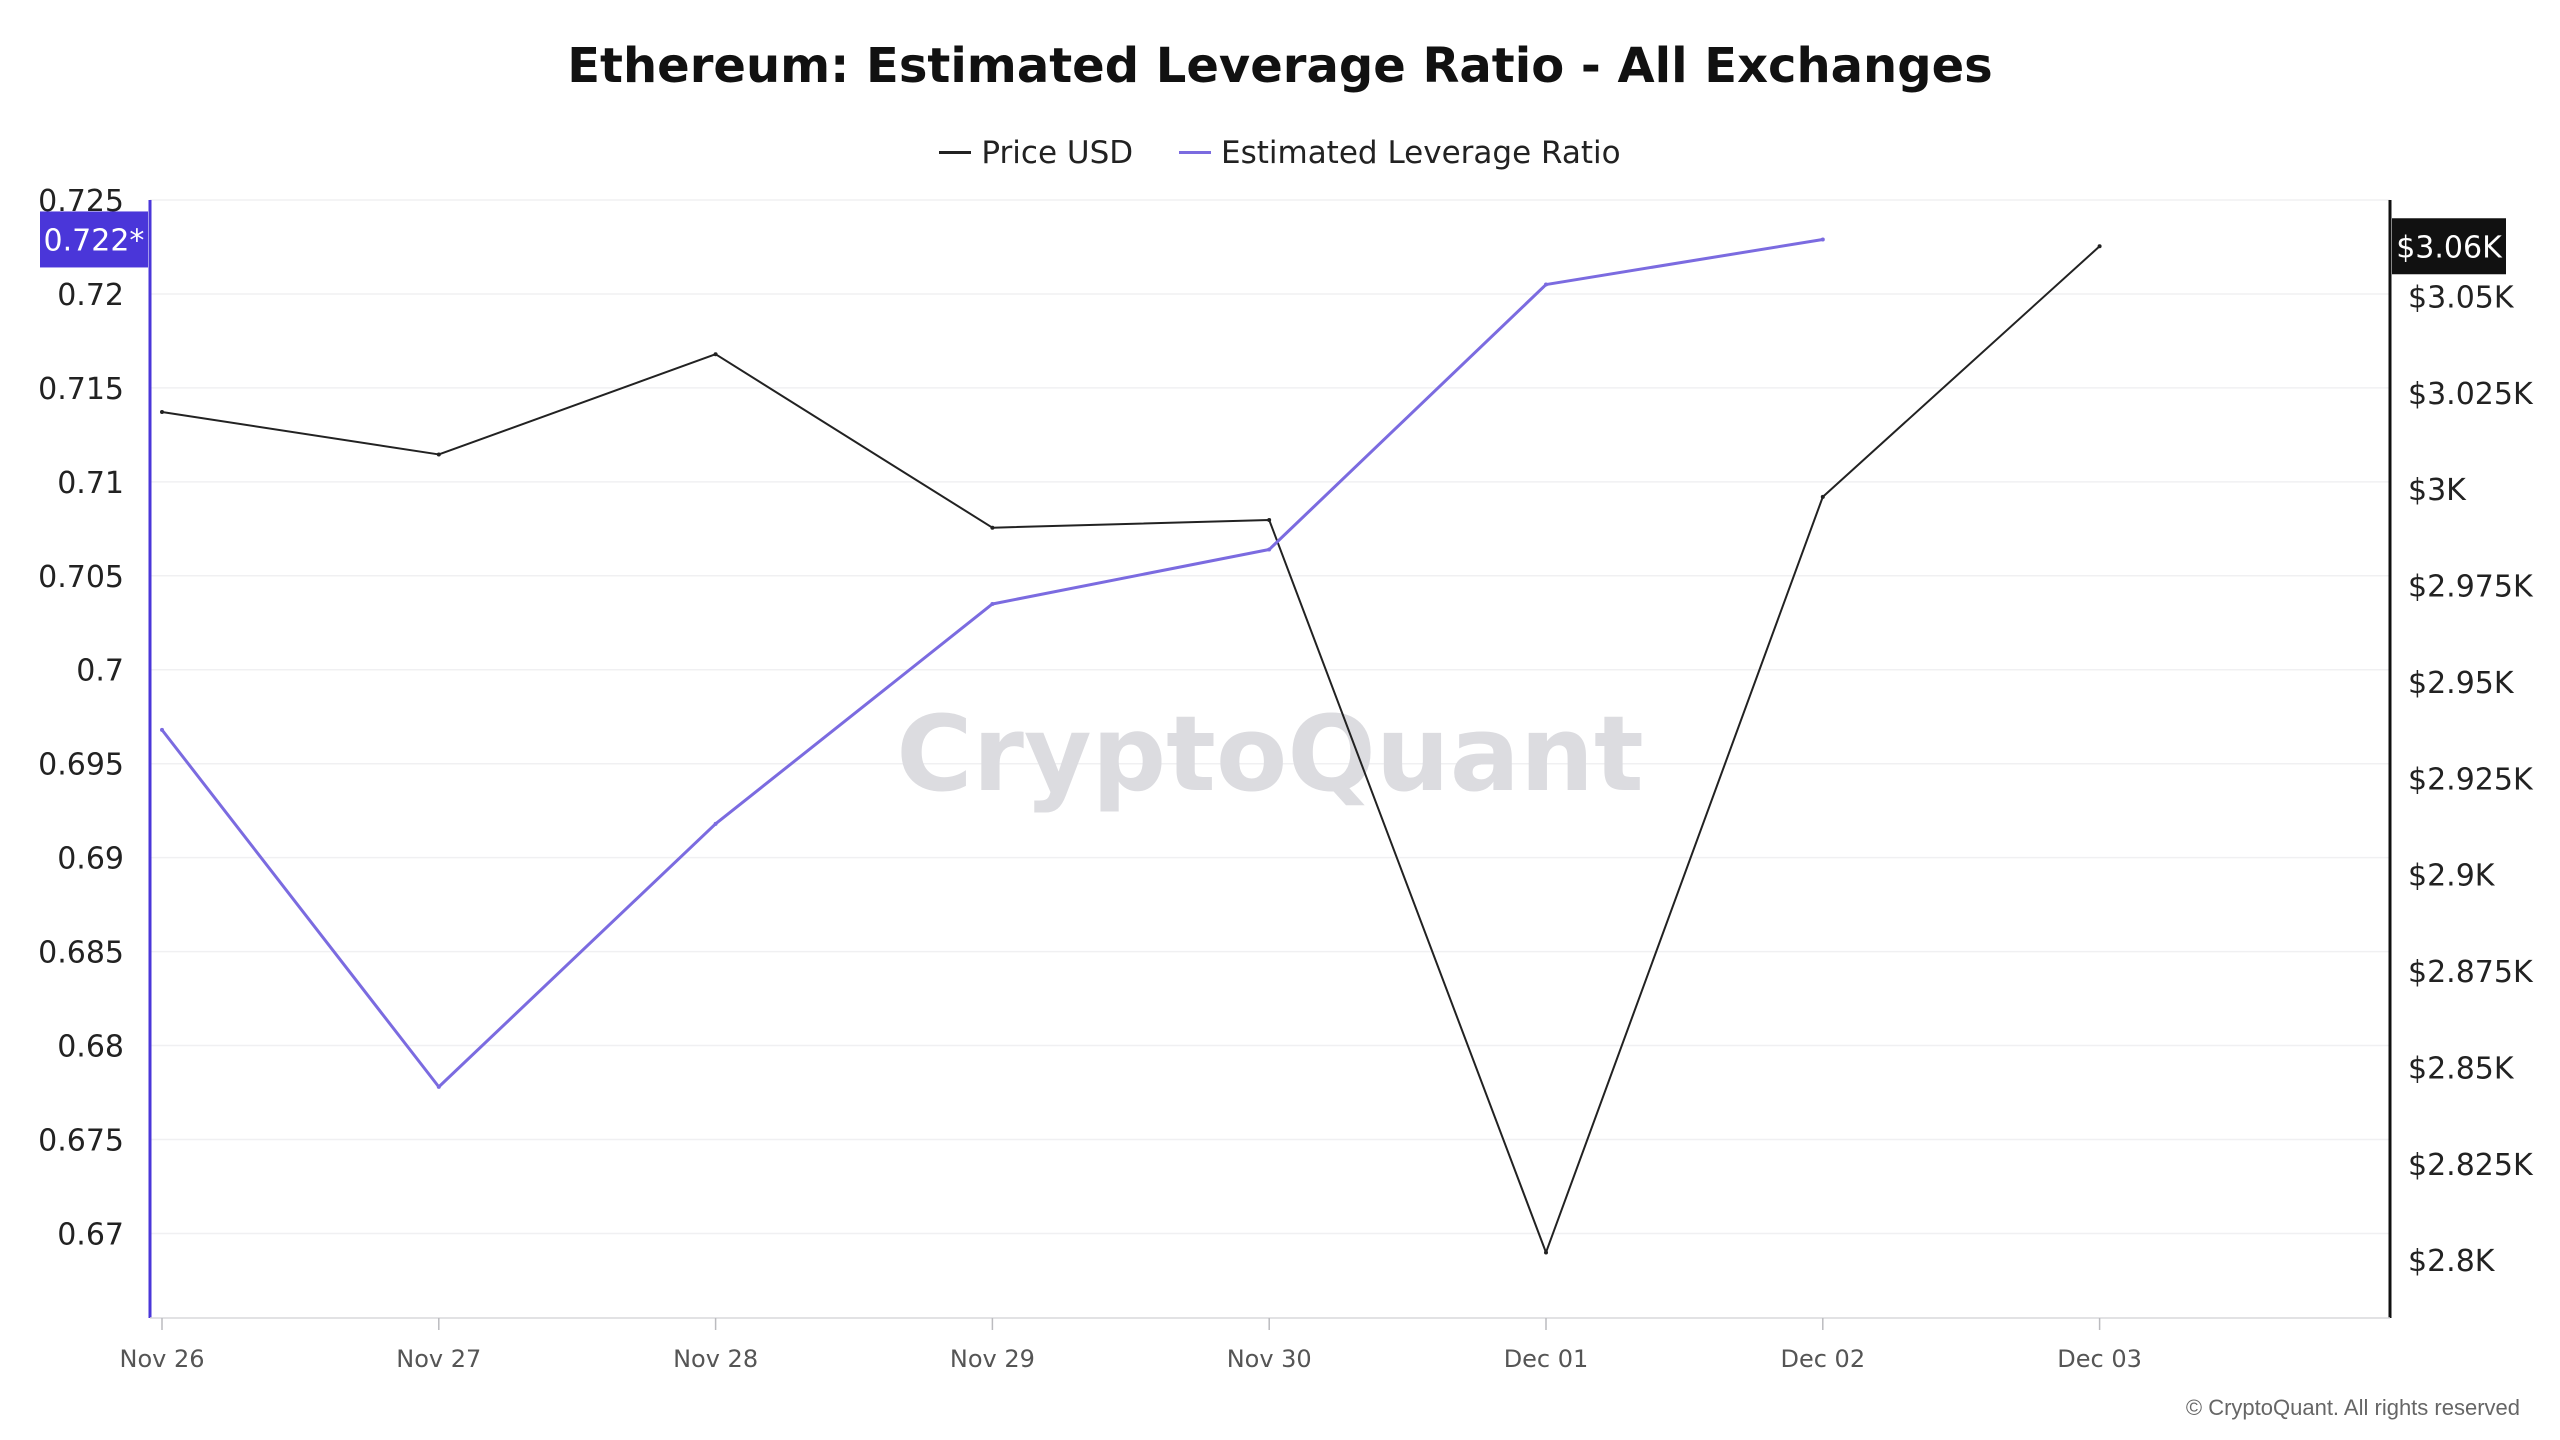 The image size is (2560, 1440). Describe the element at coordinates (438, 1359) in the screenshot. I see `x-tick-label: Nov 27` at that location.